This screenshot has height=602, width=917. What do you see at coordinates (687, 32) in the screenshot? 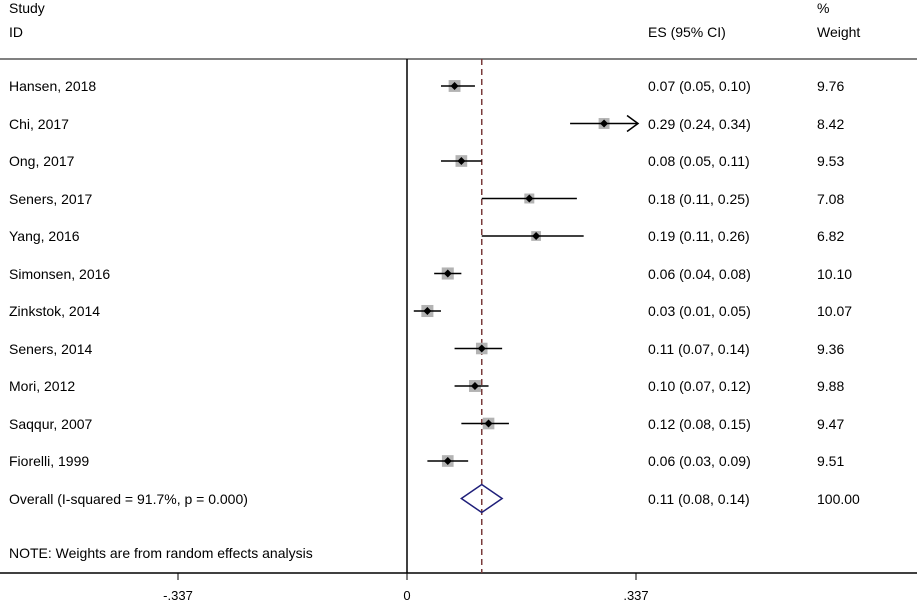
I see `header-es: ES (95% CI)` at bounding box center [687, 32].